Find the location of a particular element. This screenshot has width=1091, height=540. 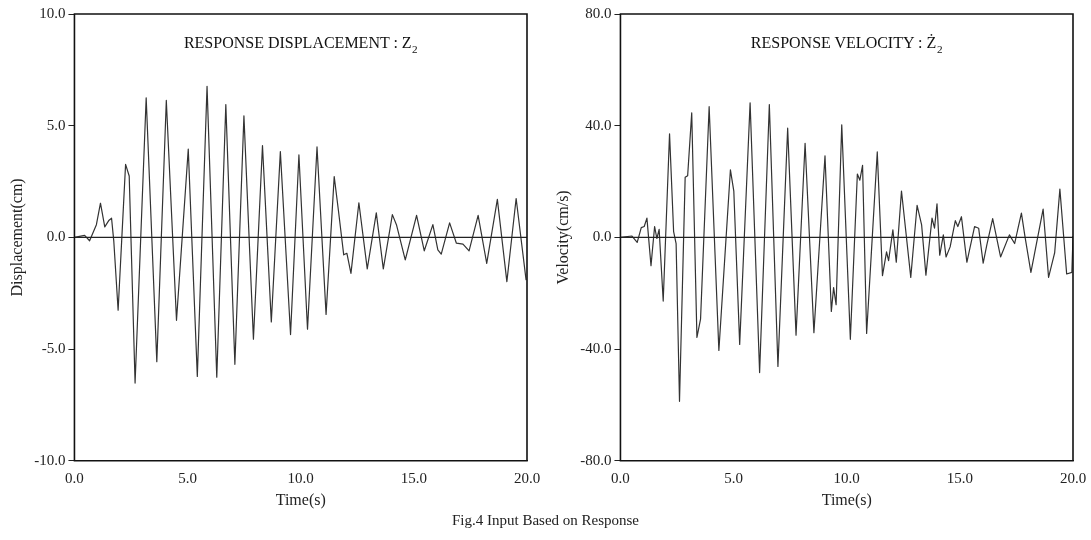

y-tick-label: -10.0 is located at coordinates (50, 459).